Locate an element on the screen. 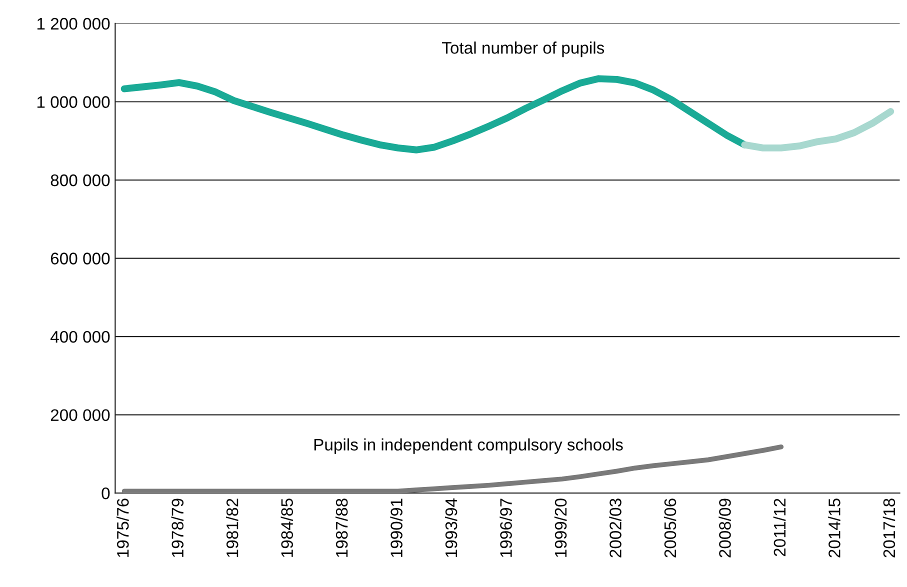 Image resolution: width=907 pixels, height=587 pixels. x-tick-label: 1990/91 is located at coordinates (396, 527).